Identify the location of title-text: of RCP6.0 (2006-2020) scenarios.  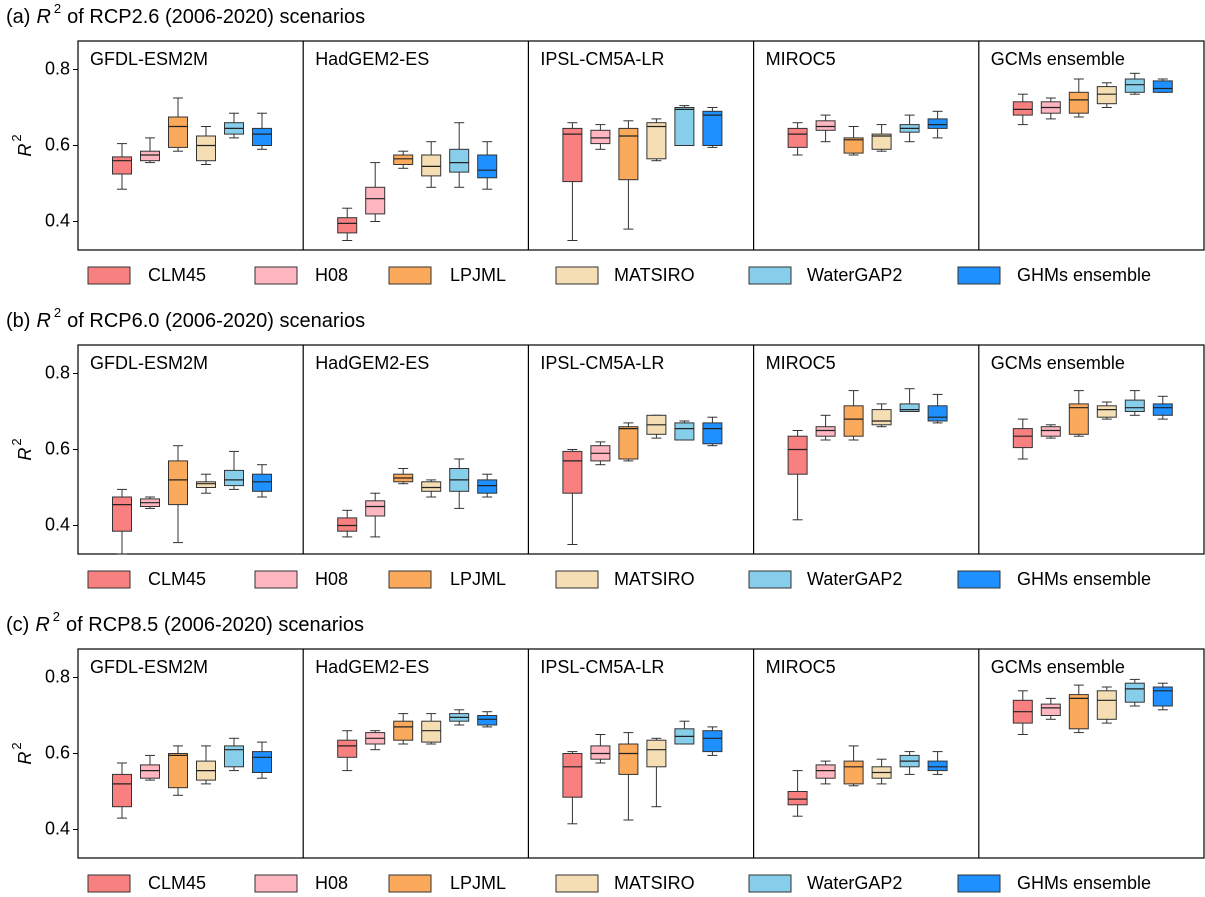
(216, 321).